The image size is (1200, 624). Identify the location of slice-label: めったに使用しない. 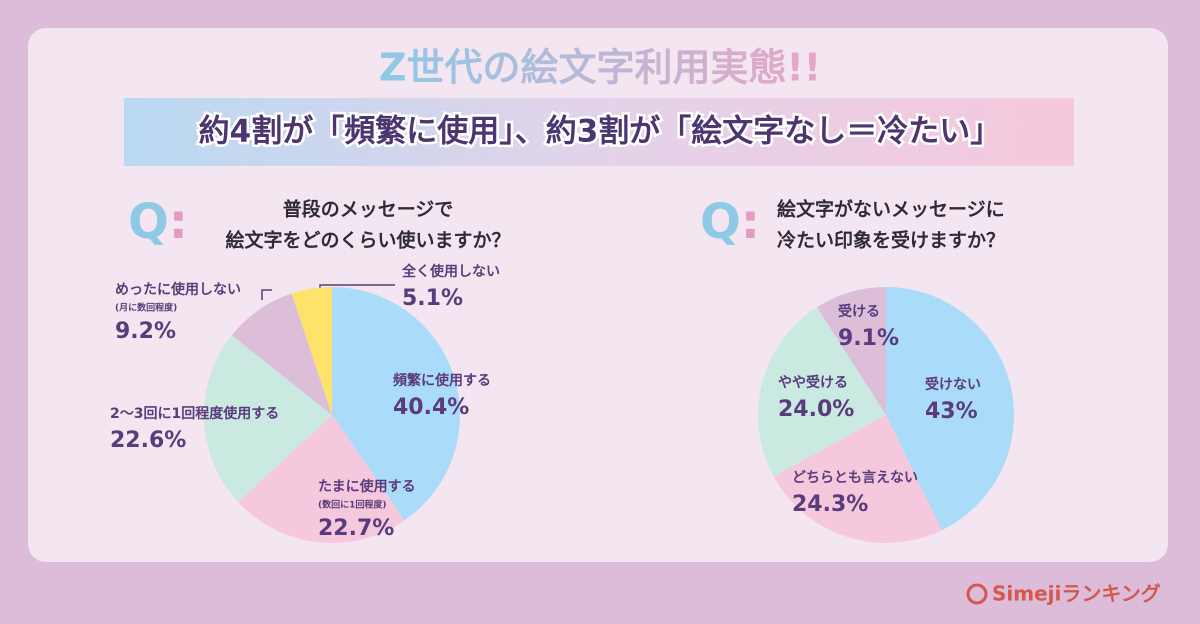
(178, 289).